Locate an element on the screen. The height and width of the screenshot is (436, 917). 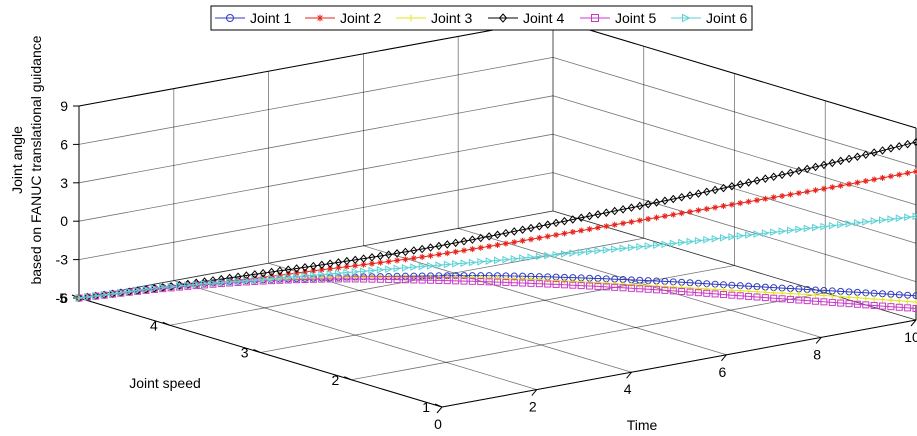
floor-grid-y is located at coordinates (588, 336).